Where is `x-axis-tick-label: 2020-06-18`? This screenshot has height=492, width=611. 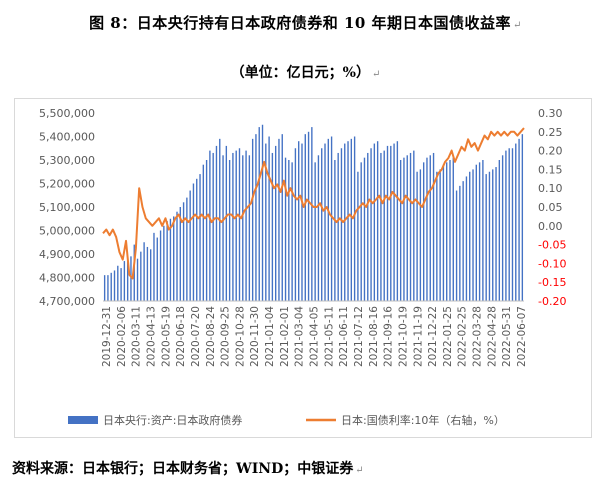 x-axis-tick-label: 2020-06-18 is located at coordinates (181, 336).